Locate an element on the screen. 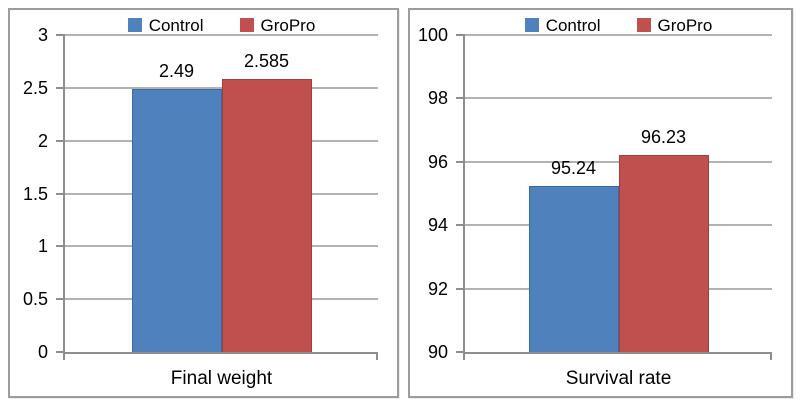 This screenshot has width=800, height=410. data-label-gropro: 96.23 is located at coordinates (663, 136).